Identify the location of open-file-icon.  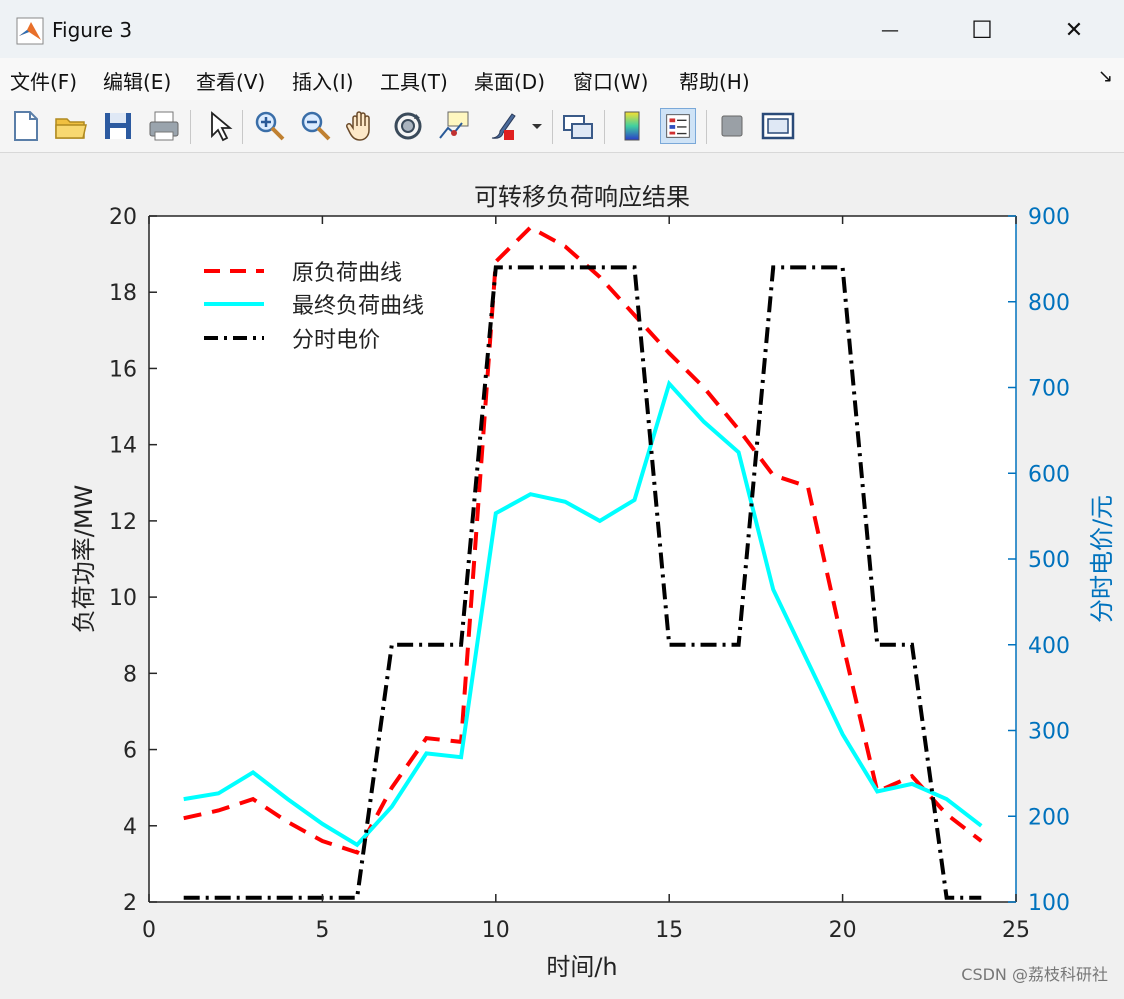
(71, 126).